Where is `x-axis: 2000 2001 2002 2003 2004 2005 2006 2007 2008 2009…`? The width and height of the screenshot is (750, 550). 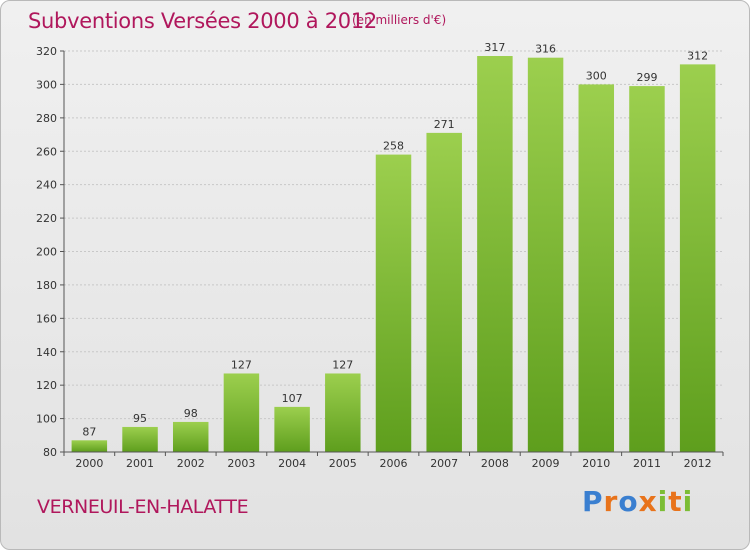
x-axis: 2000 2001 2002 2003 2004 2005 2006 2007 2008 2009… is located at coordinates (393, 460).